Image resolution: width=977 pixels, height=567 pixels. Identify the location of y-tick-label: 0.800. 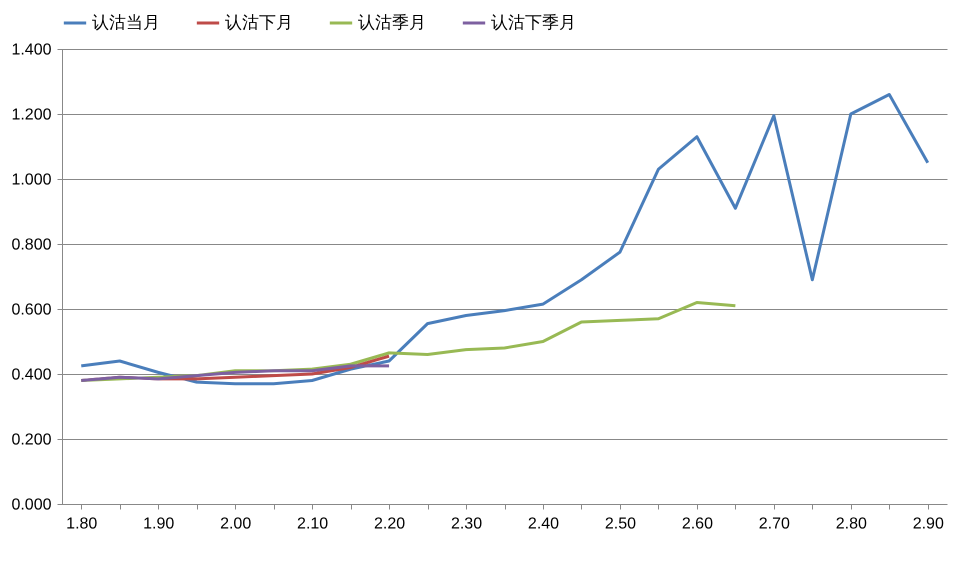
(31, 245).